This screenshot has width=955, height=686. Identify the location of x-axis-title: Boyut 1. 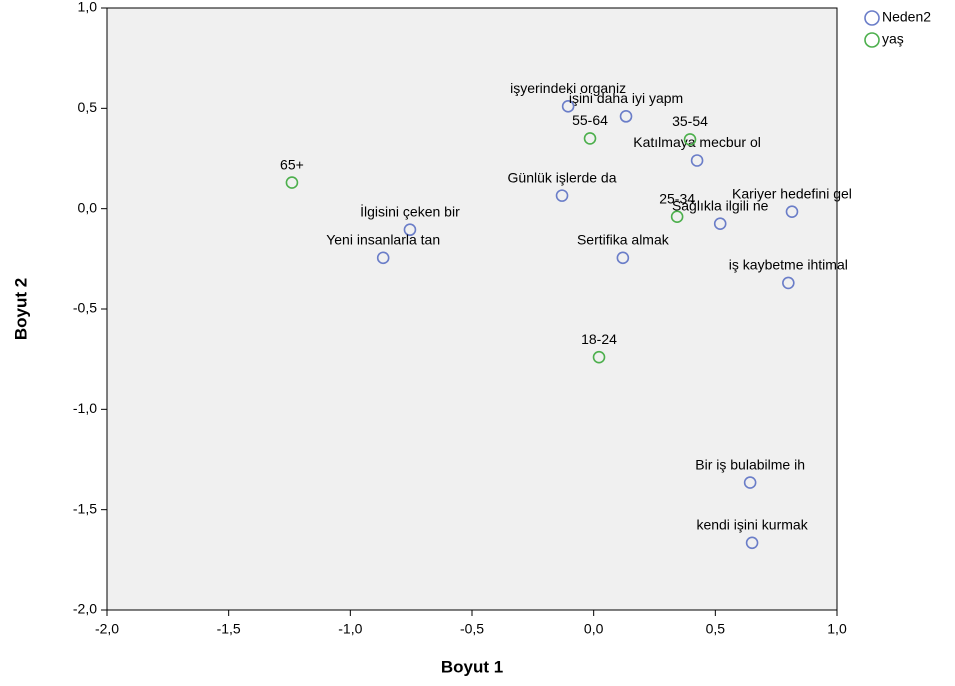
(472, 666).